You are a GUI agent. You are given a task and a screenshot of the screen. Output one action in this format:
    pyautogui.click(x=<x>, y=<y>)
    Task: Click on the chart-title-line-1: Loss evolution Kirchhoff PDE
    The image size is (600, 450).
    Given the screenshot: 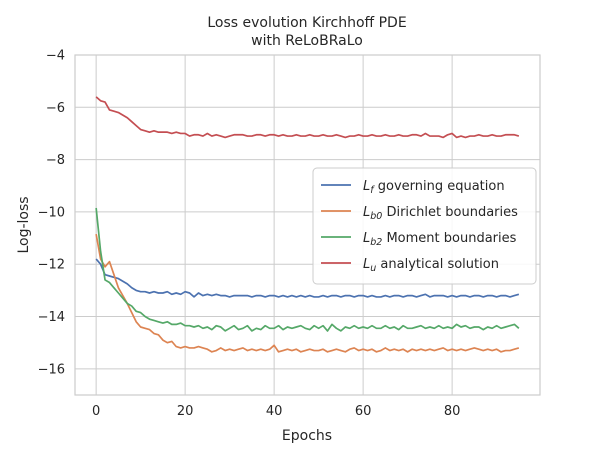 What is the action you would take?
    pyautogui.click(x=306, y=23)
    